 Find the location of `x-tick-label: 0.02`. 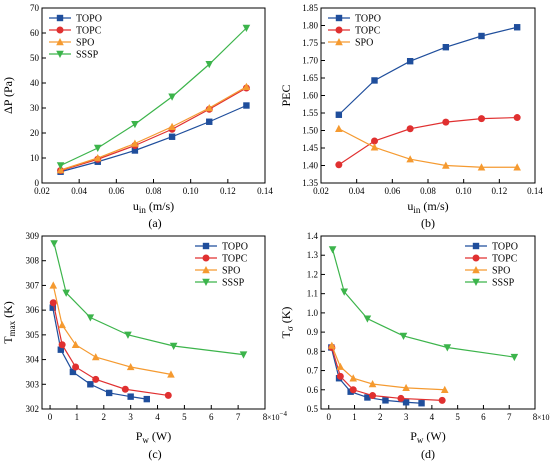

x-tick-label: 0.02 is located at coordinates (321, 191).